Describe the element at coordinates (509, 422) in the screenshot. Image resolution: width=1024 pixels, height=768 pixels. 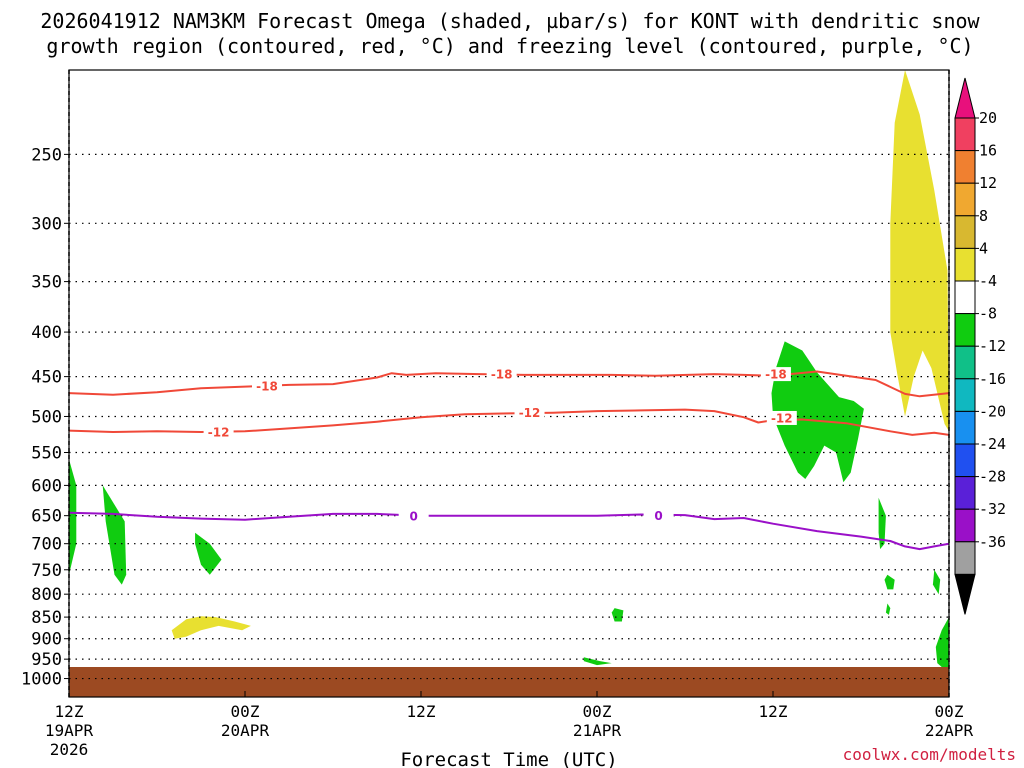
I see `dendritic-m12-contour` at that location.